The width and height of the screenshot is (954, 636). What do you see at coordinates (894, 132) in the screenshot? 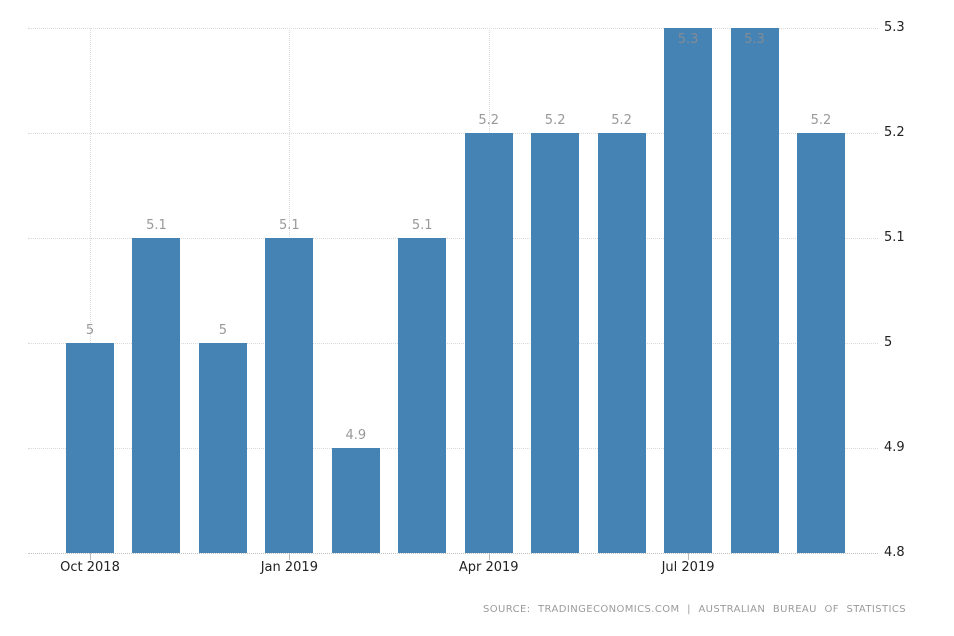
I see `y-axis-tick-label: 5.2` at bounding box center [894, 132].